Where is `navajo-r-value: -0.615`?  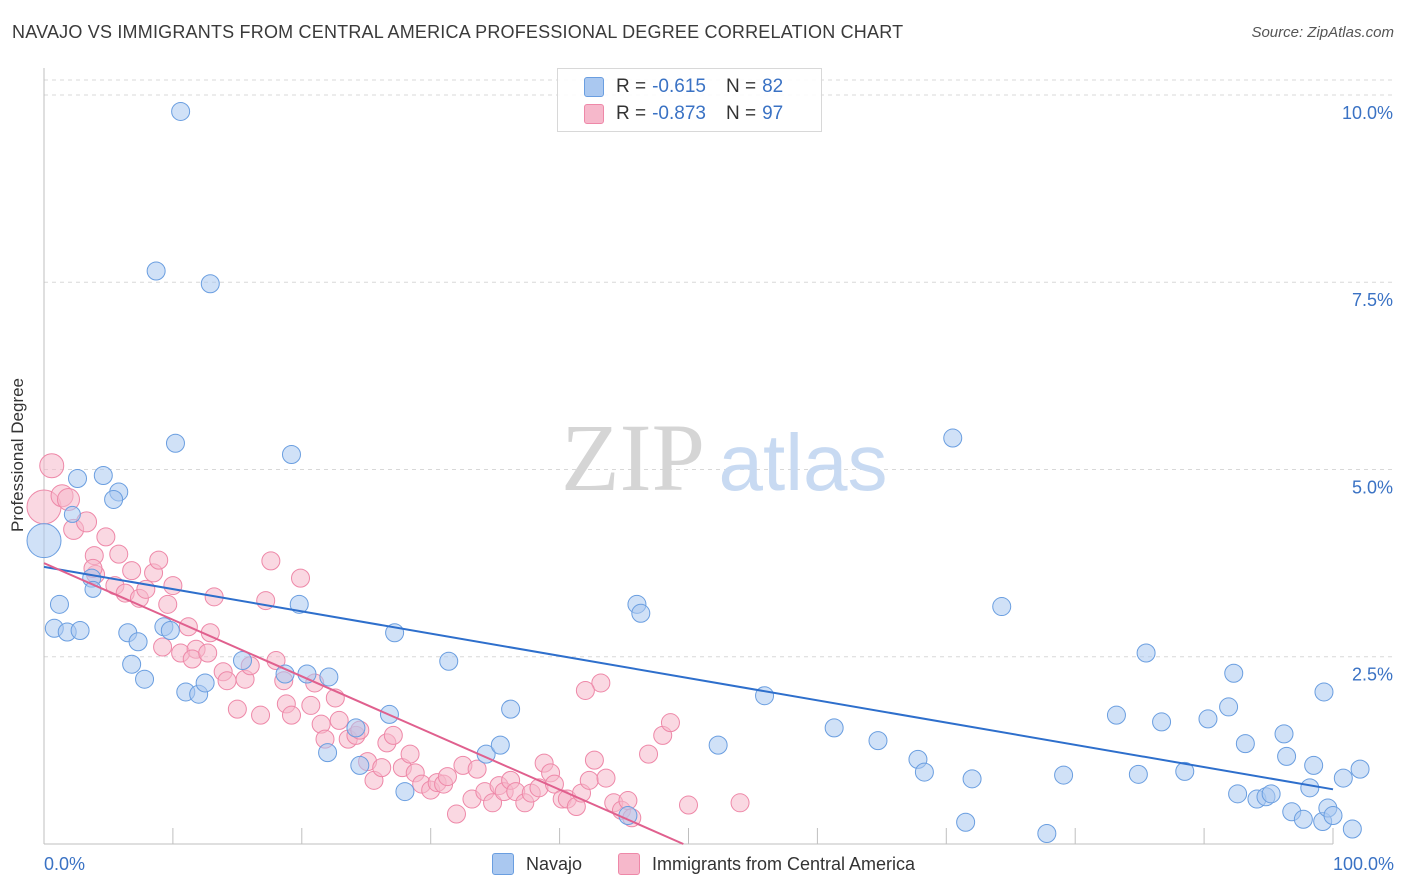
navajo-r-value: -0.615 is located at coordinates (679, 86).